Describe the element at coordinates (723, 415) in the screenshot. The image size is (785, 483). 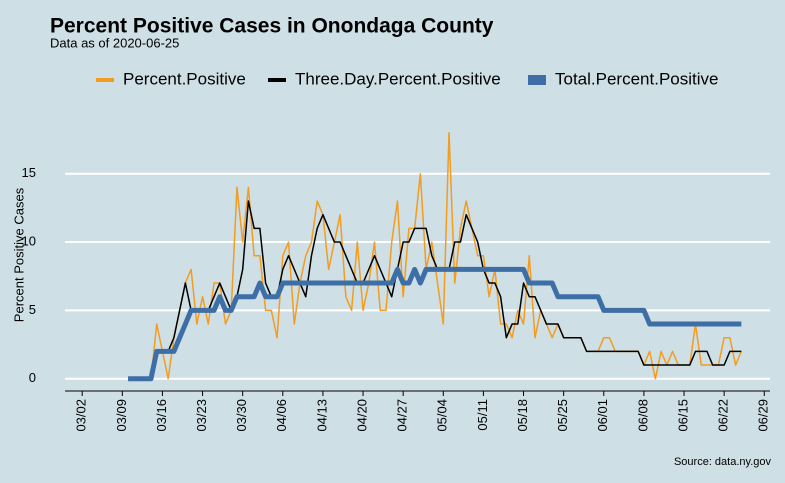
I see `x-tick-label: 06/22` at that location.